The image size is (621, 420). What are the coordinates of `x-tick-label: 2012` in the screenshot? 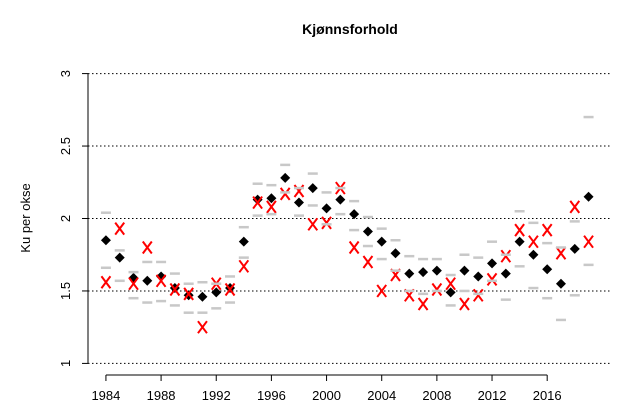 It's located at (492, 395).